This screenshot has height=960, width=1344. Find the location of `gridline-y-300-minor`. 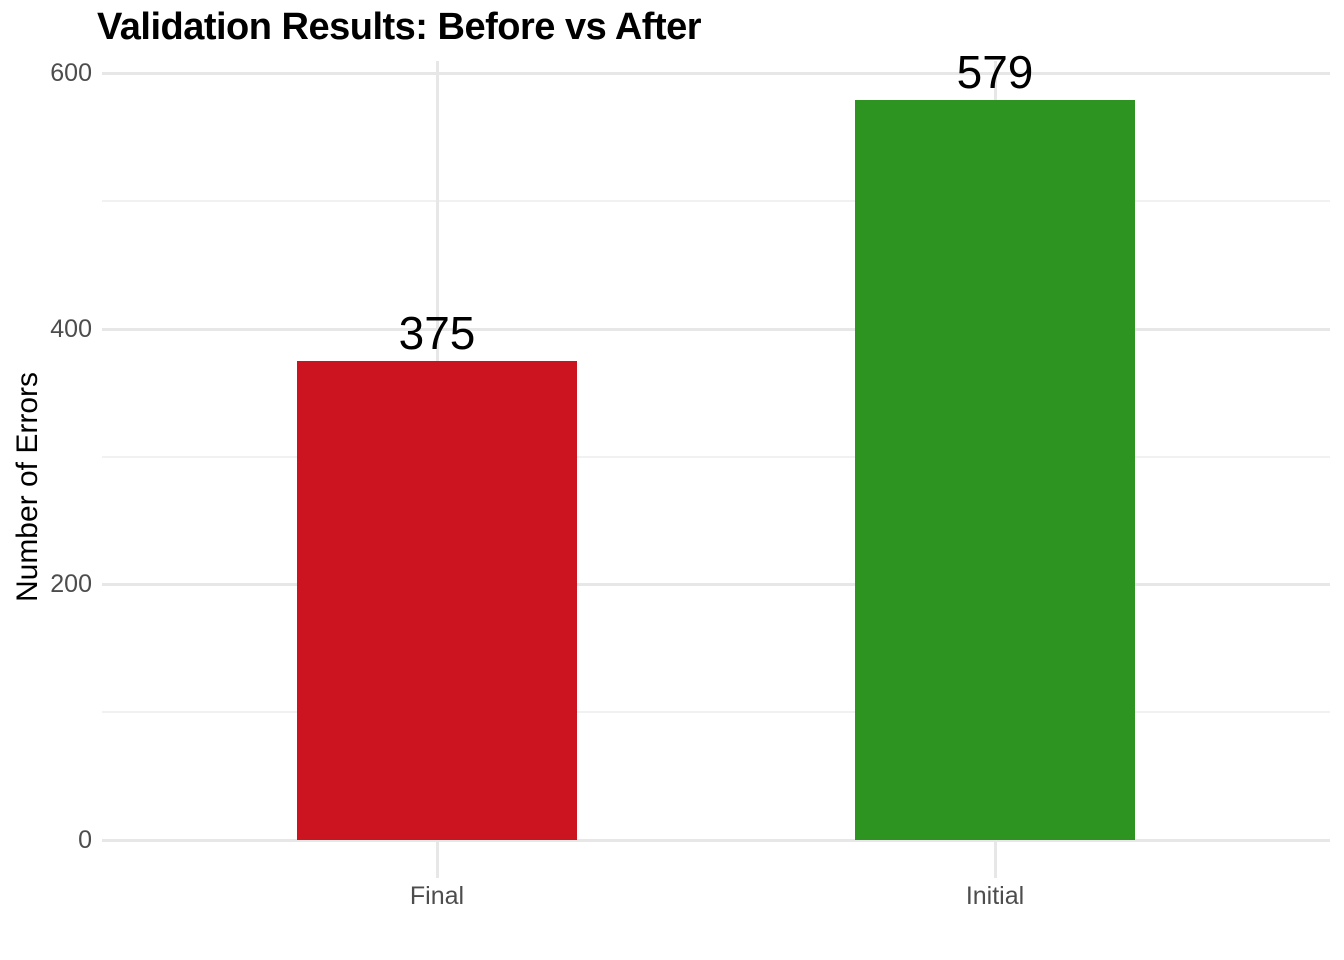

gridline-y-300-minor is located at coordinates (716, 457).